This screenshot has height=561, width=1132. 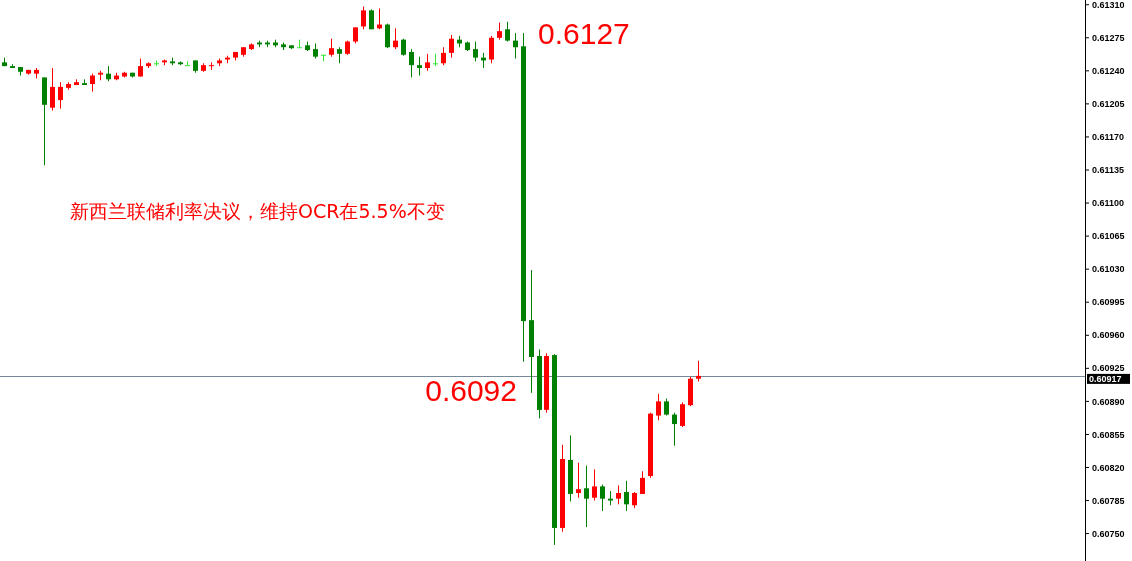 What do you see at coordinates (1108, 335) in the screenshot?
I see `y-tick-label: 0.60960` at bounding box center [1108, 335].